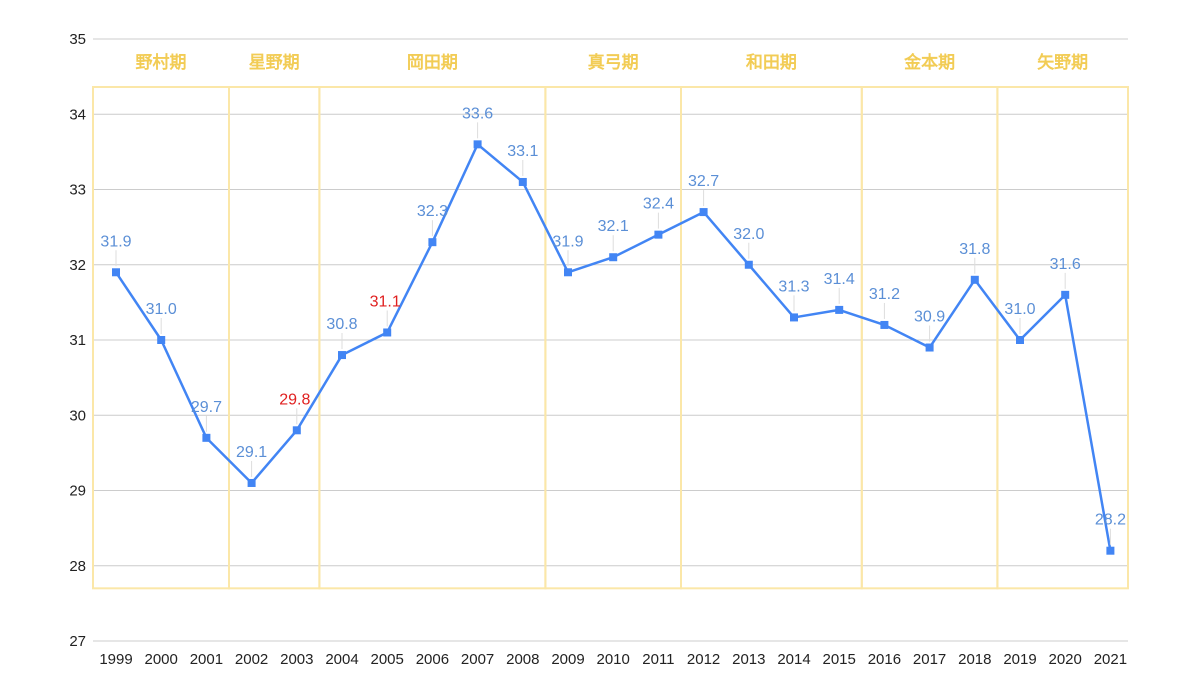 Image resolution: width=1200 pixels, height=681 pixels. I want to click on highlighted-data-label: 31.1, so click(385, 301).